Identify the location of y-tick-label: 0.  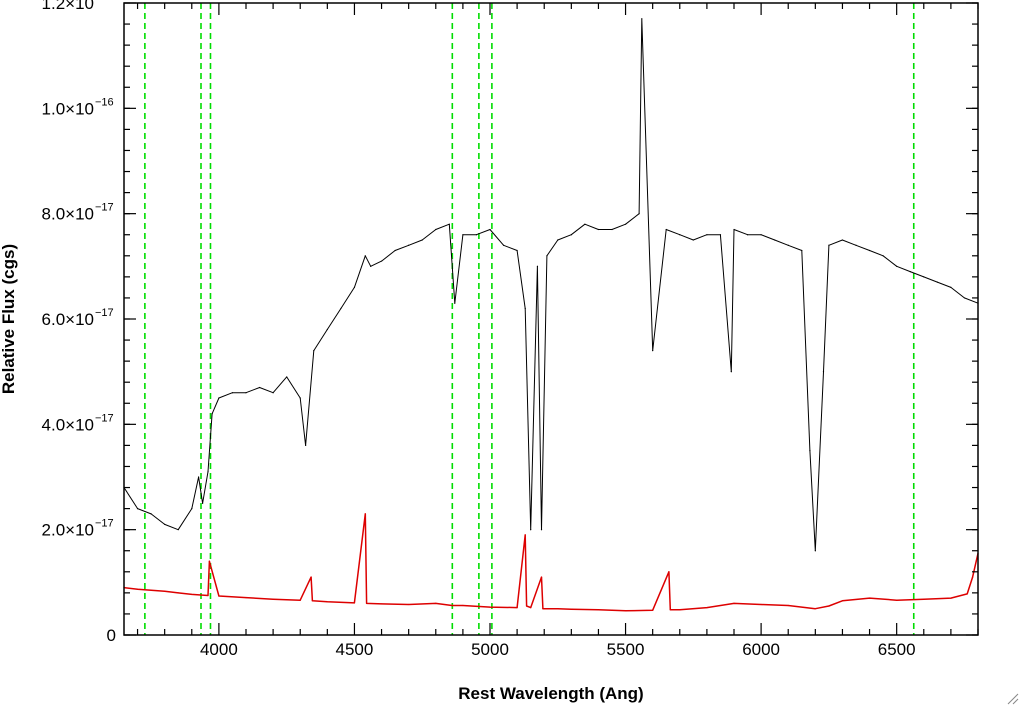
(111, 635).